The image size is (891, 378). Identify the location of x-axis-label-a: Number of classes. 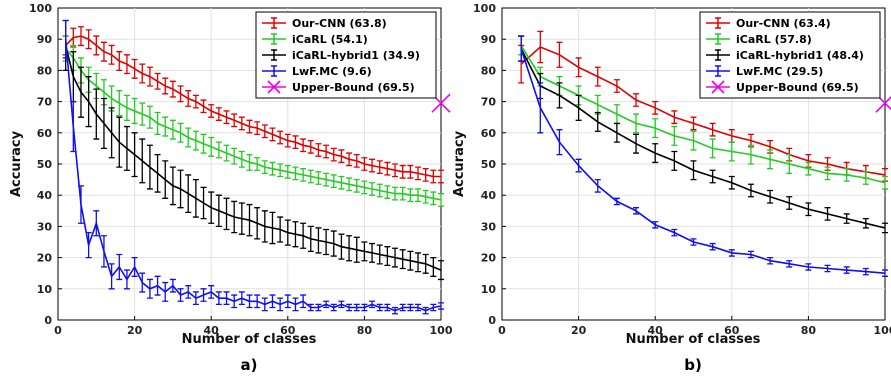
(249, 339).